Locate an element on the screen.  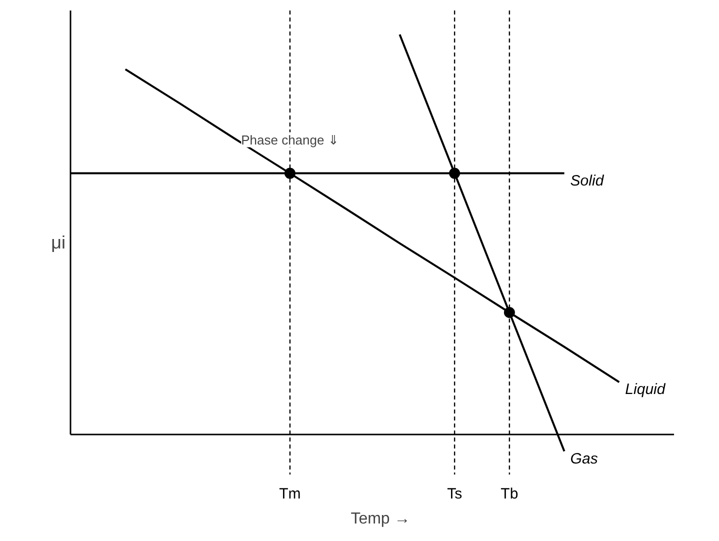
x-tick-label: Tm is located at coordinates (290, 494).